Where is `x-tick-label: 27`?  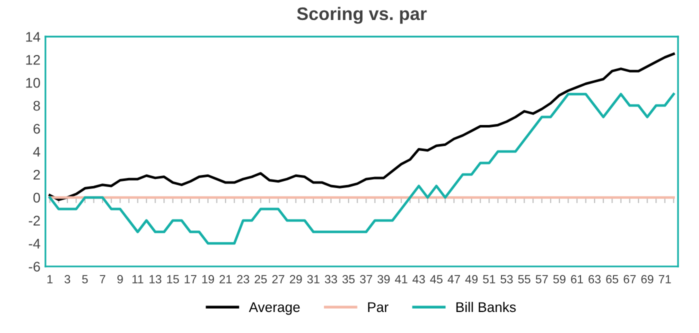
x-tick-label: 27 is located at coordinates (278, 279).